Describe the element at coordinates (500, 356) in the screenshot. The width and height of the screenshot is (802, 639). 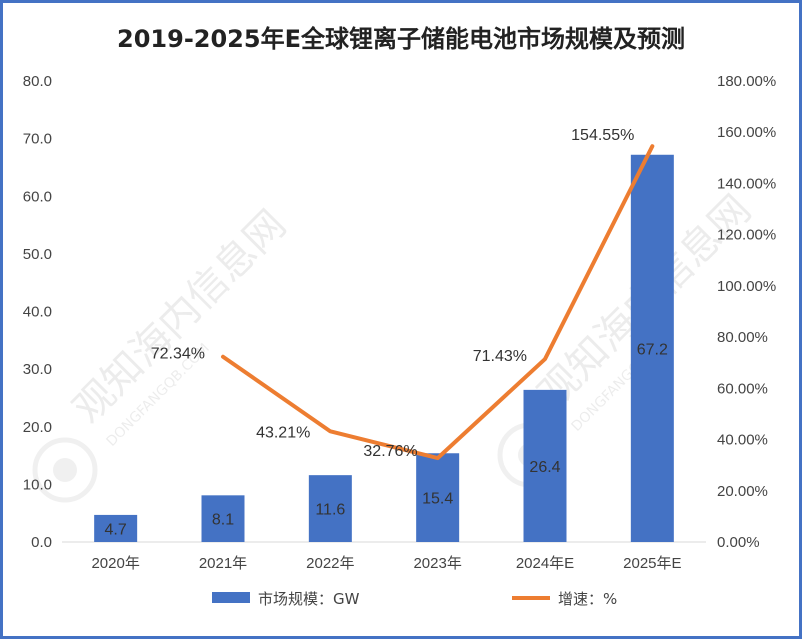
I see `line-data-label: 71.43%` at that location.